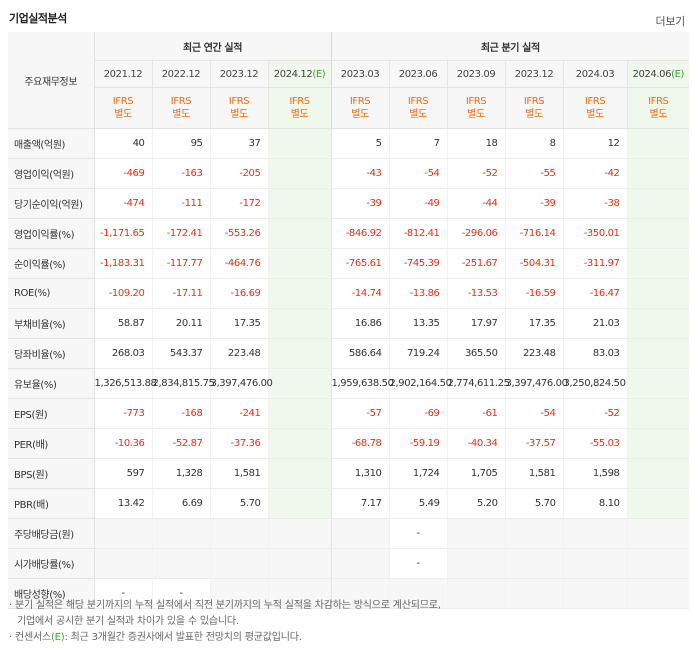  I want to click on column-date: 2024.03, so click(595, 74).